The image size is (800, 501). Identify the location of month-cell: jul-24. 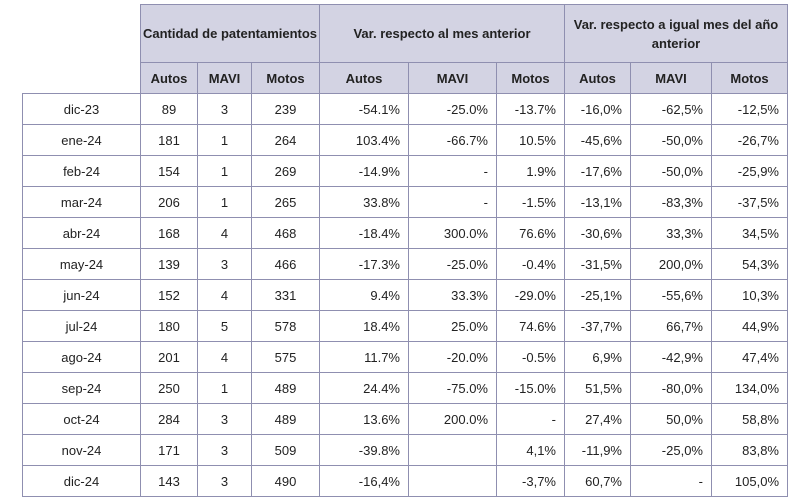
(81, 326).